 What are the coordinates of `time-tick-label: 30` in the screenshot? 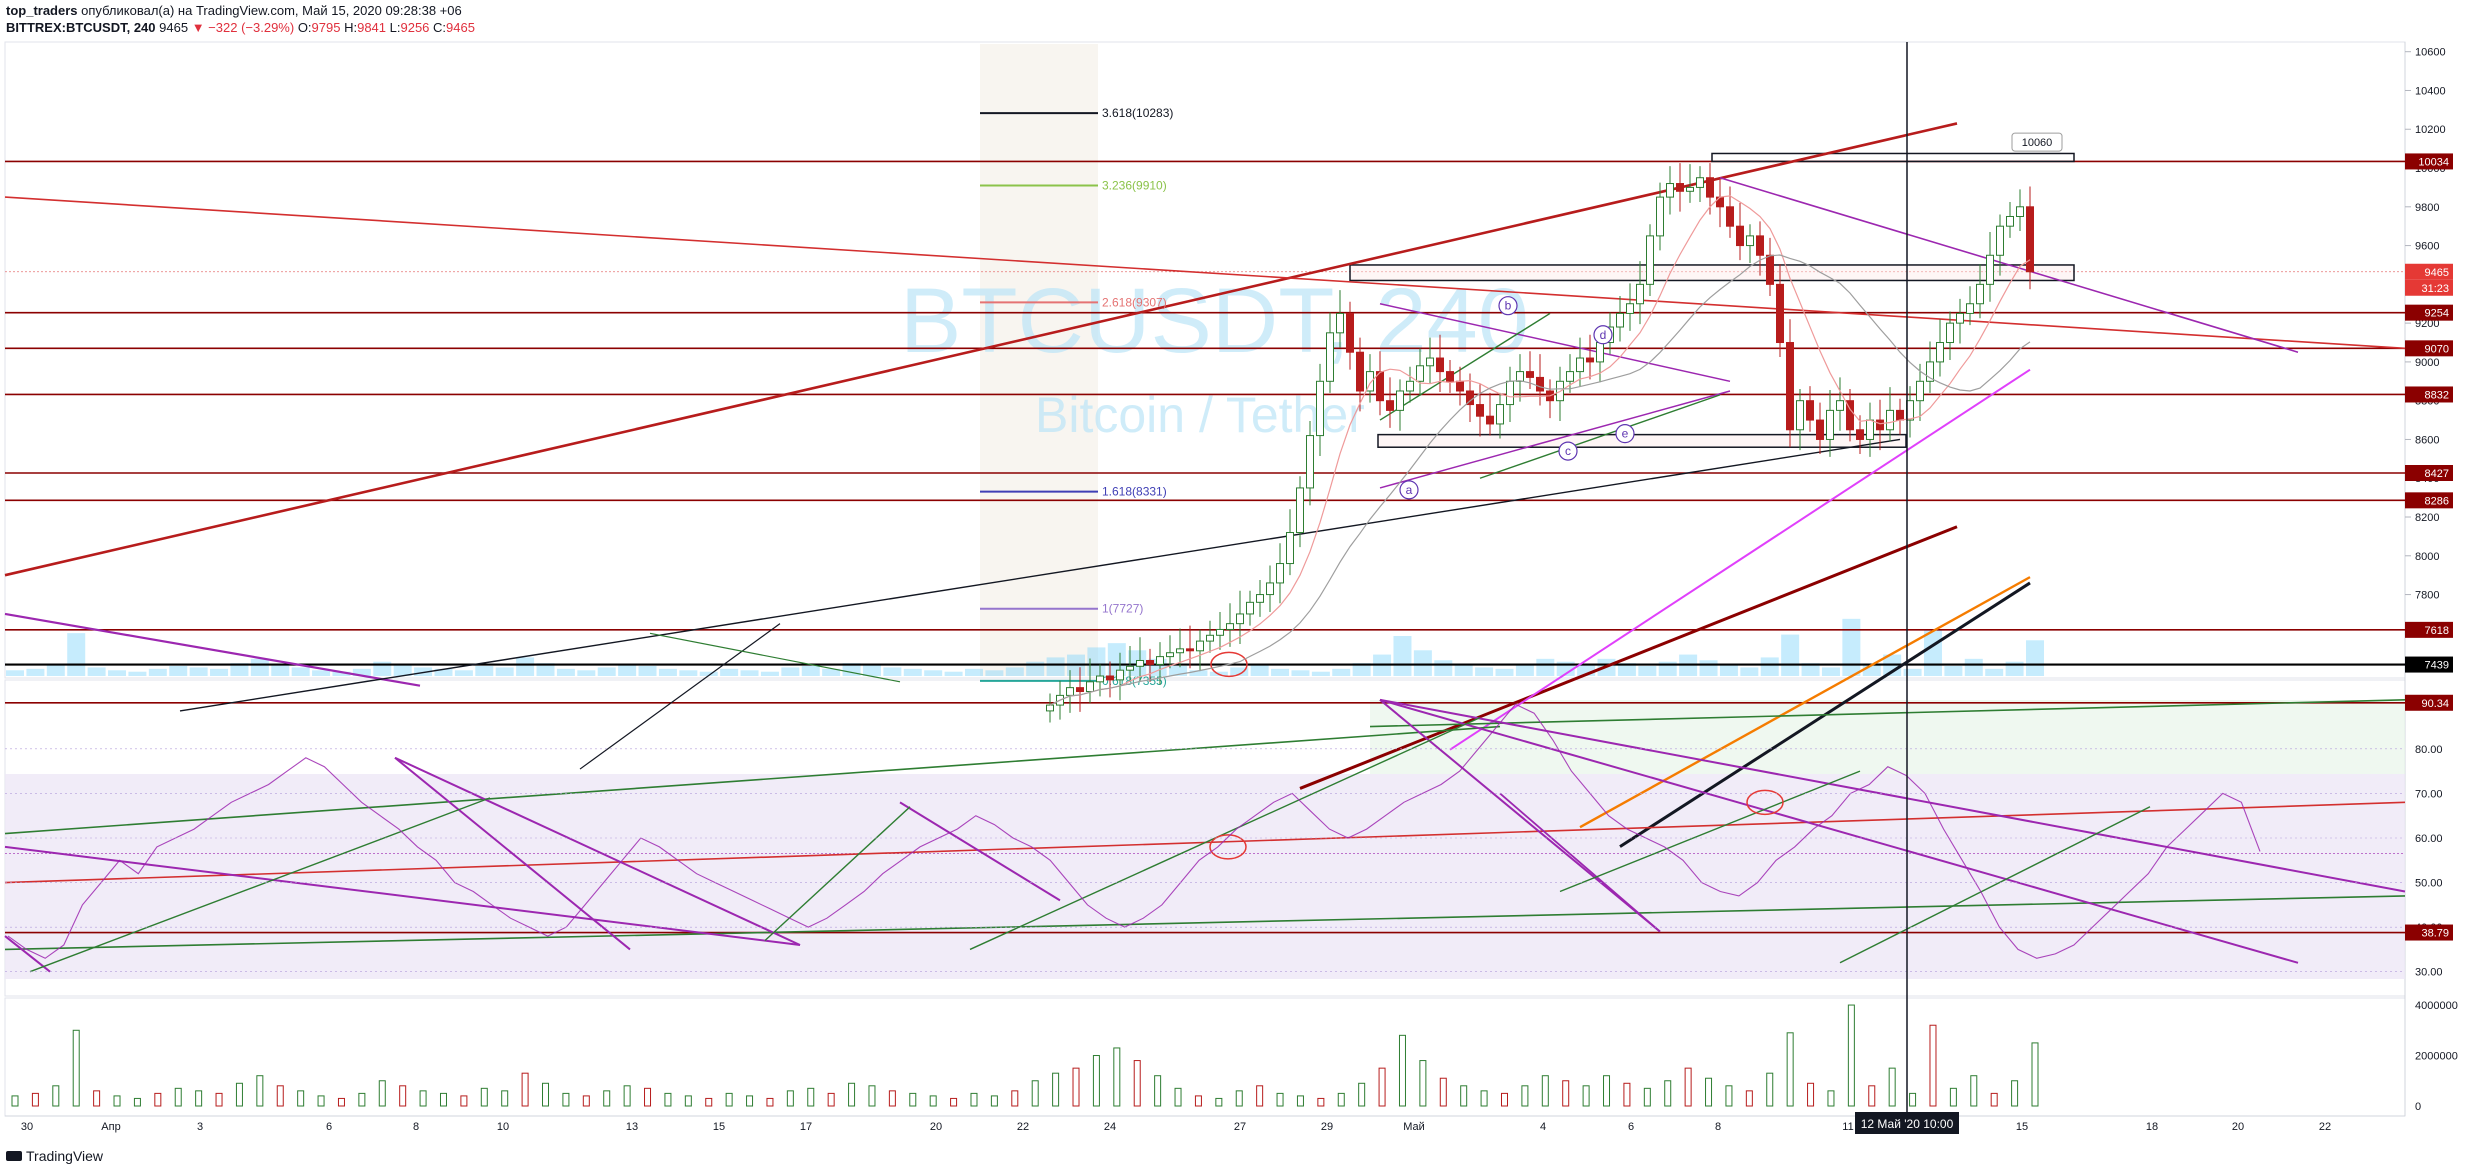 It's located at (27, 1127).